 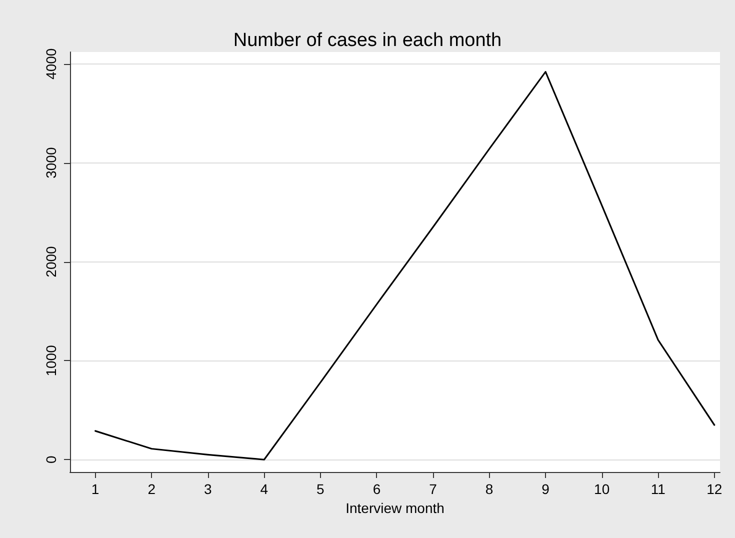 What do you see at coordinates (208, 489) in the screenshot?
I see `x-tick-label: 3` at bounding box center [208, 489].